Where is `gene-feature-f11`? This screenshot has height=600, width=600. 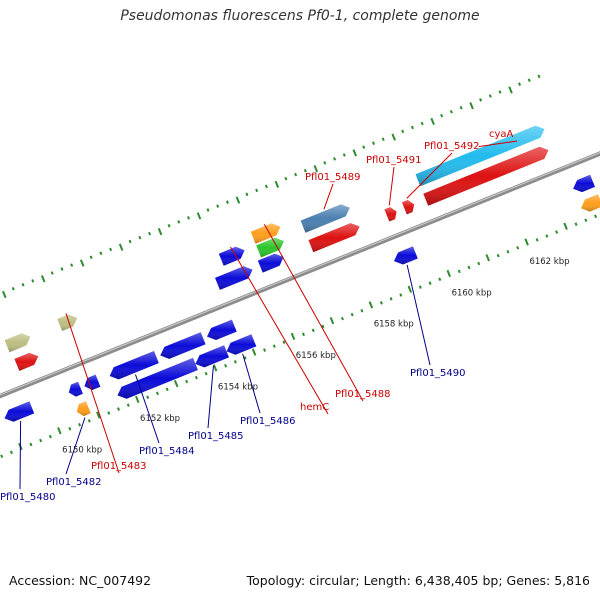 gene-feature-f11 is located at coordinates (212, 356).